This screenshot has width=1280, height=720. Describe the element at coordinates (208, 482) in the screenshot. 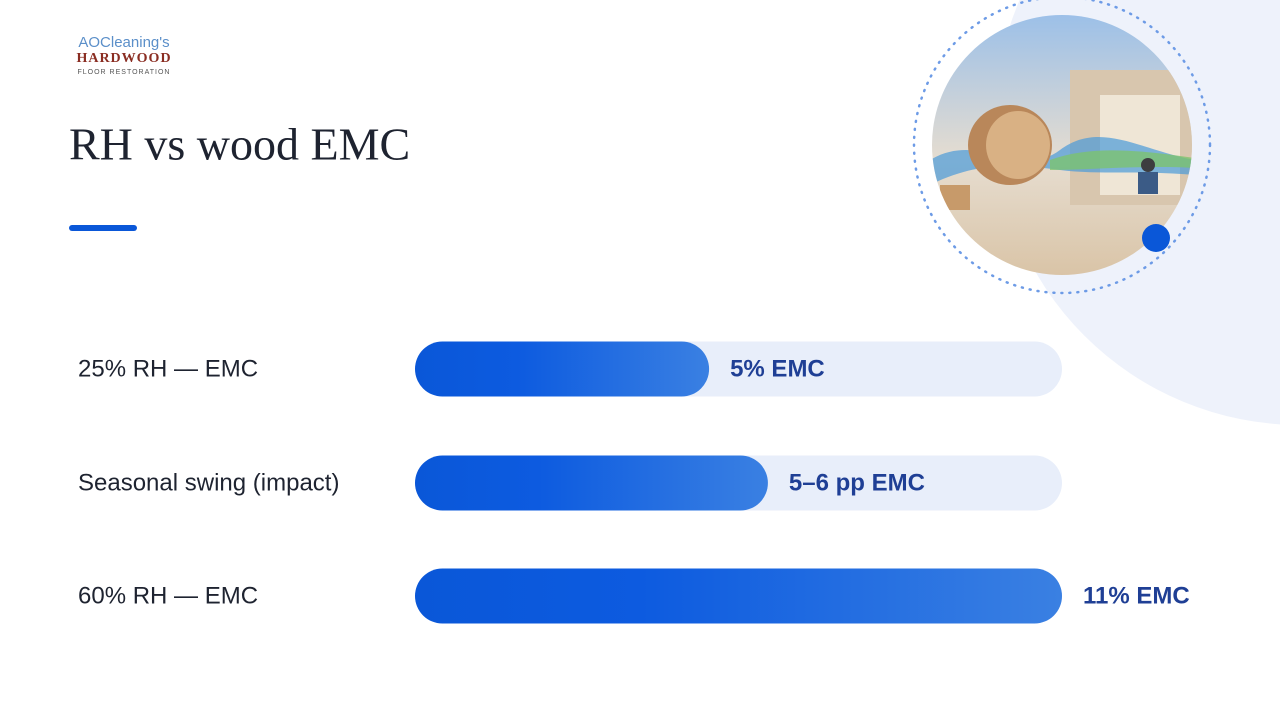

I see `category-label: Seasonal swing (impact)` at that location.